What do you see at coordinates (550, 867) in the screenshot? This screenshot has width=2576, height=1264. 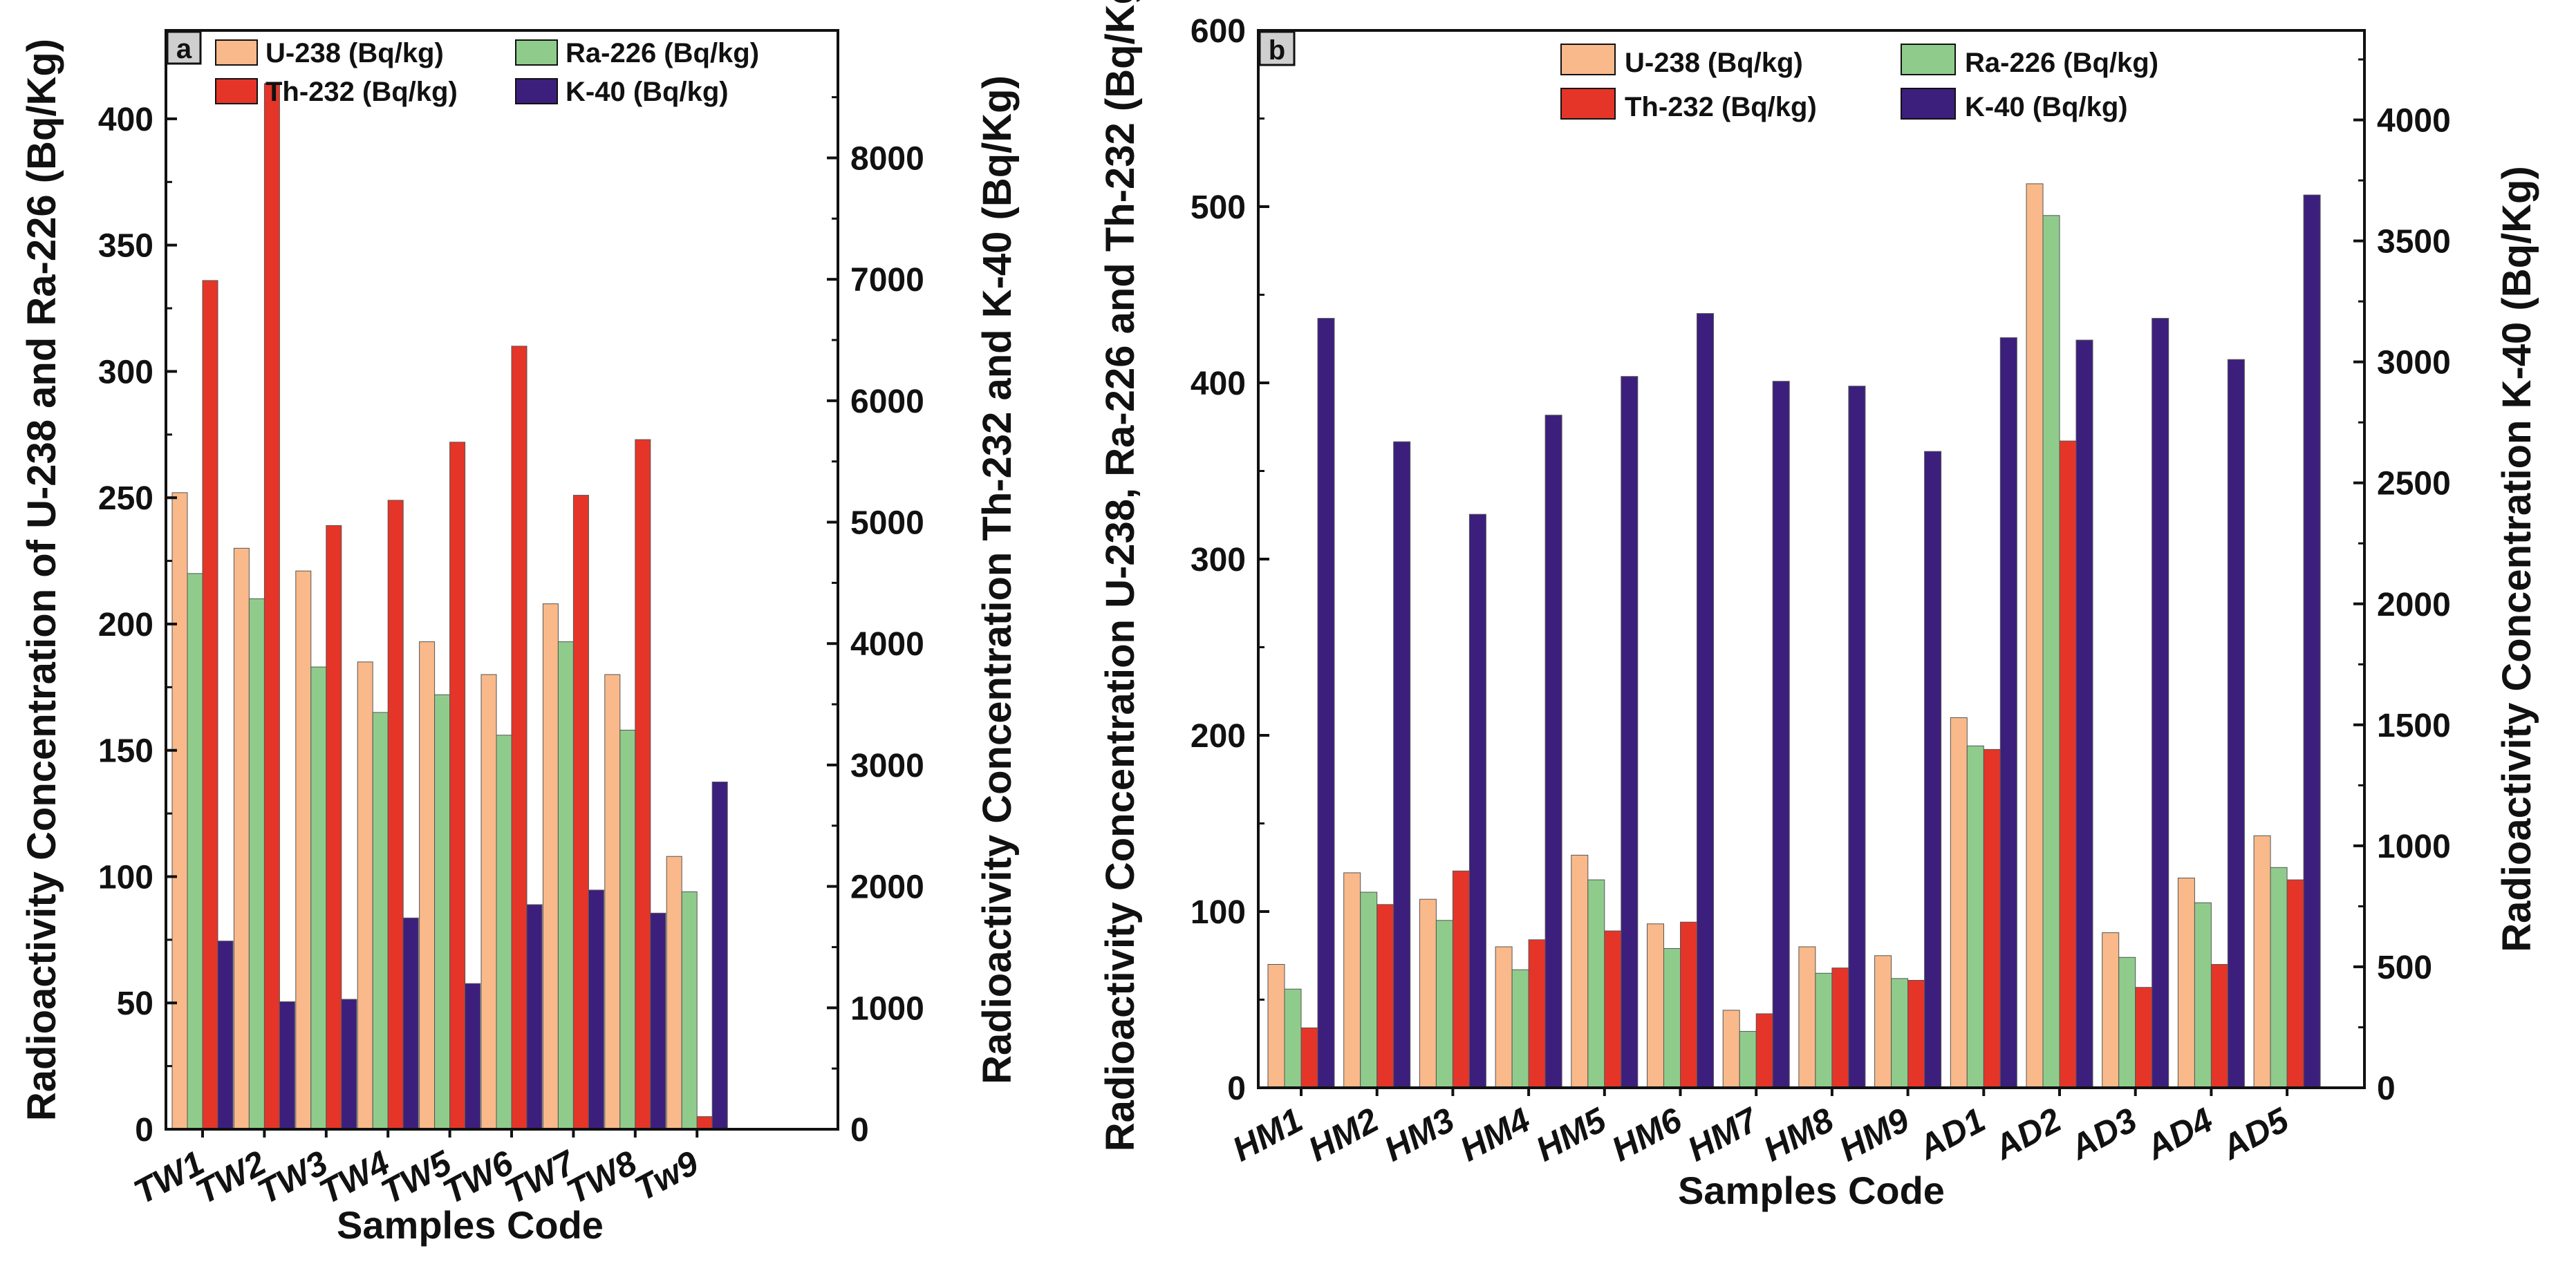 I see `panel-a-bar-u238-tw7` at bounding box center [550, 867].